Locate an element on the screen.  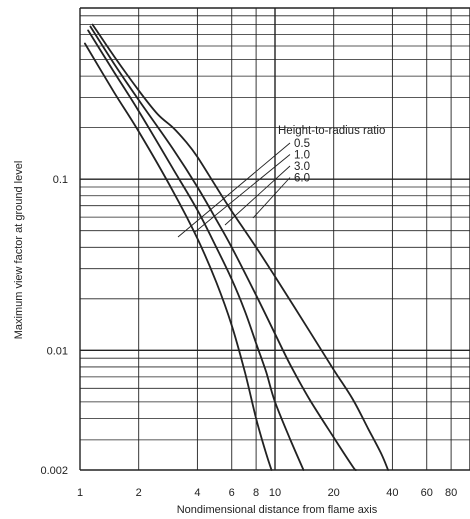
legend-entry-3-0: 3.0 is located at coordinates (302, 167).